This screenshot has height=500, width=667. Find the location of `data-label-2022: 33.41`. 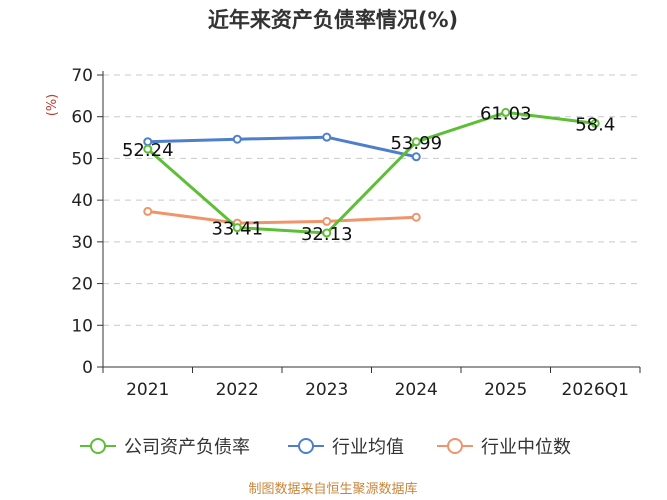

data-label-2022: 33.41 is located at coordinates (237, 229).